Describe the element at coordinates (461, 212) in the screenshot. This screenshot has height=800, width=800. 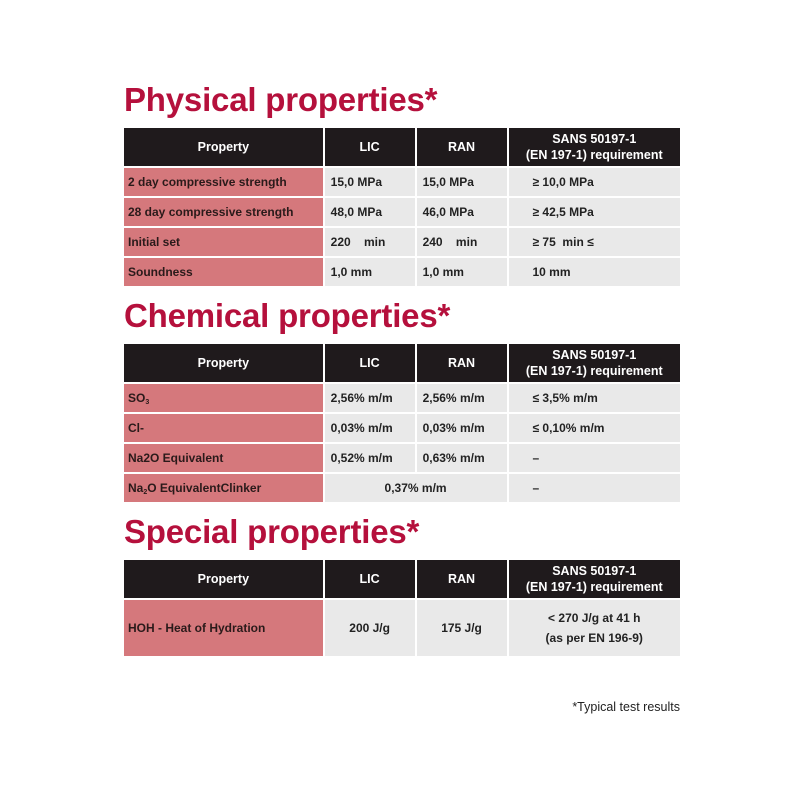
I see `ran-cell: 46,0 MPa` at that location.